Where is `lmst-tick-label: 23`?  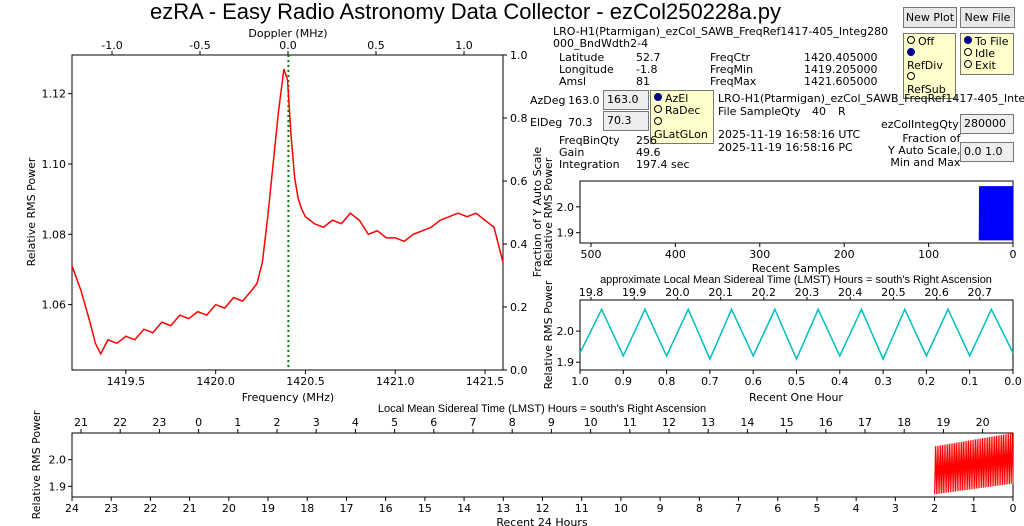 lmst-tick-label: 23 is located at coordinates (159, 422).